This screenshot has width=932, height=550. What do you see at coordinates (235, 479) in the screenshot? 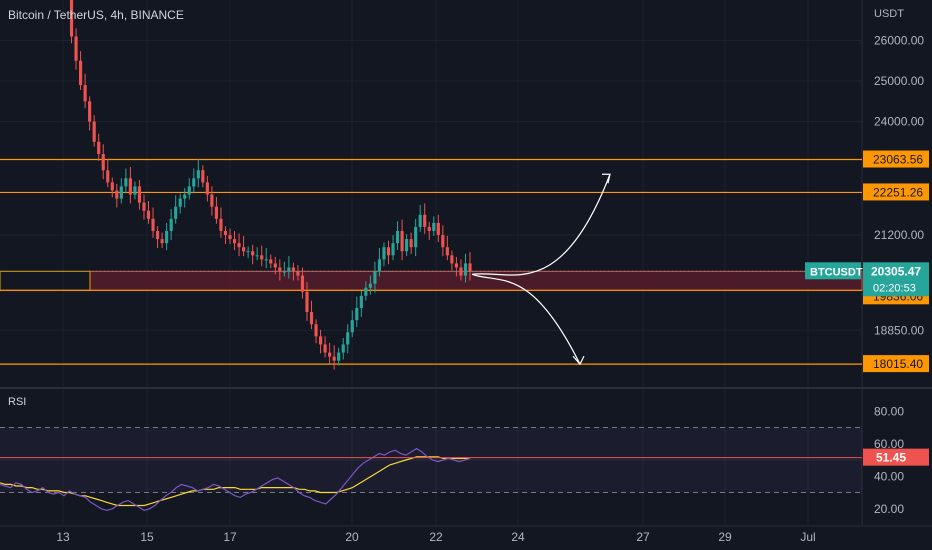
I see `rsi-line` at bounding box center [235, 479].